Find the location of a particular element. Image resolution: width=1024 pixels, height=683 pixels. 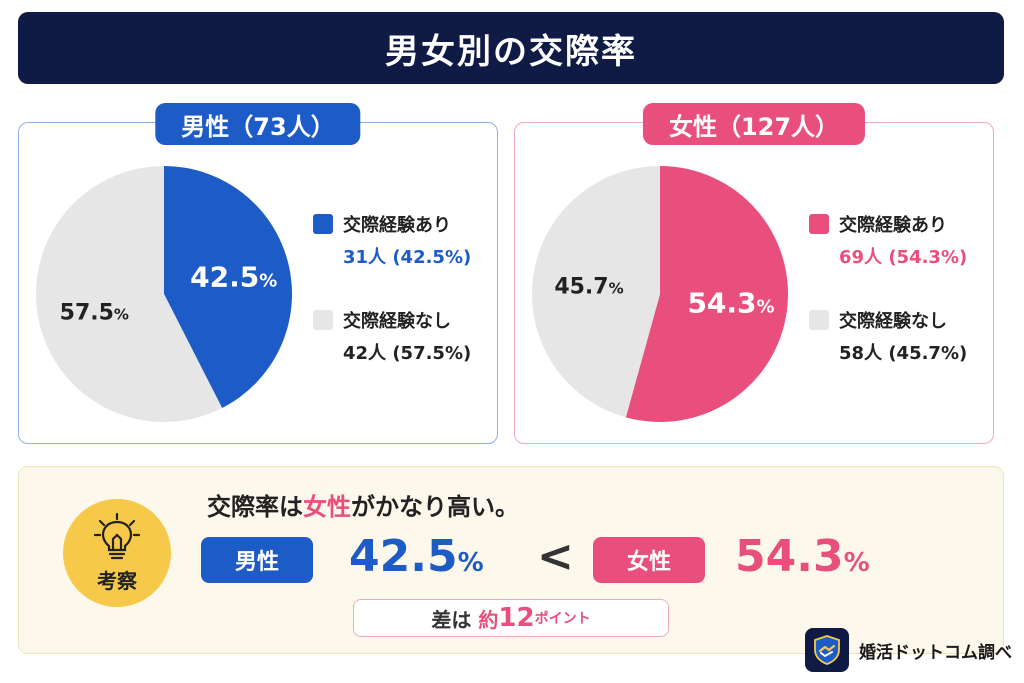

female-value-number: 54.3 is located at coordinates (789, 556).